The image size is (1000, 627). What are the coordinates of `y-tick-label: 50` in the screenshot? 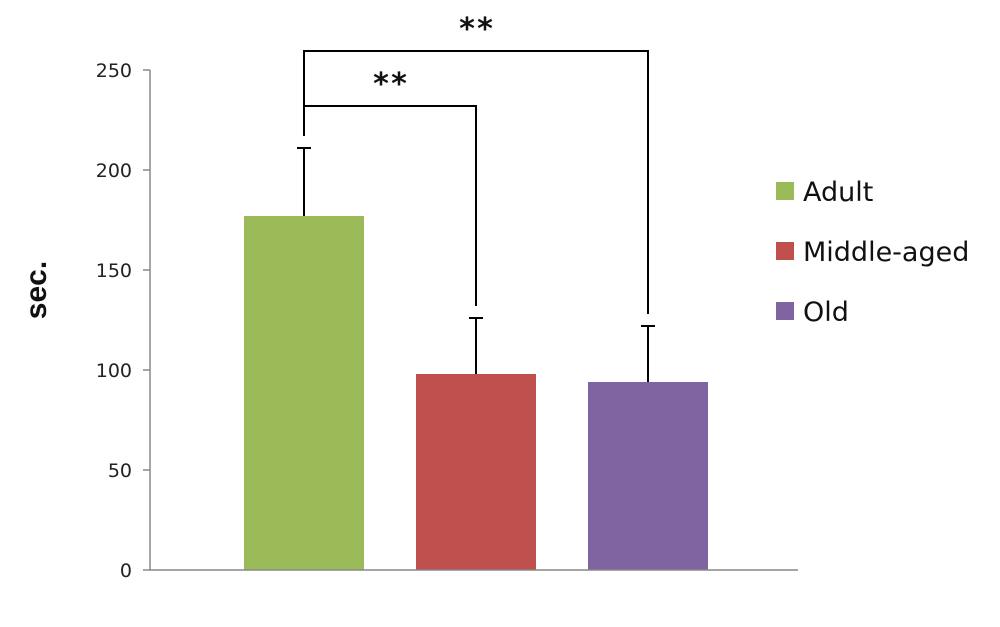 It's located at (120, 471).